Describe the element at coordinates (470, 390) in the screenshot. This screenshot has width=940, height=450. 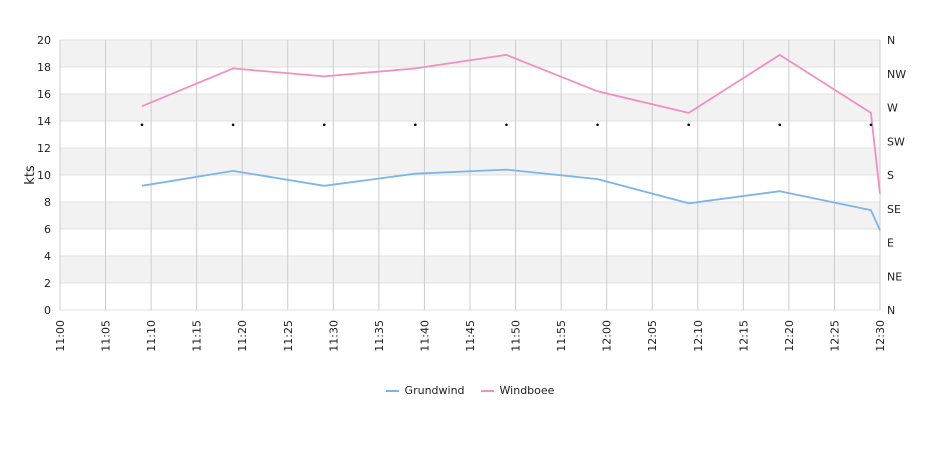
I see `chart-legend: Grundwind Windboee` at that location.